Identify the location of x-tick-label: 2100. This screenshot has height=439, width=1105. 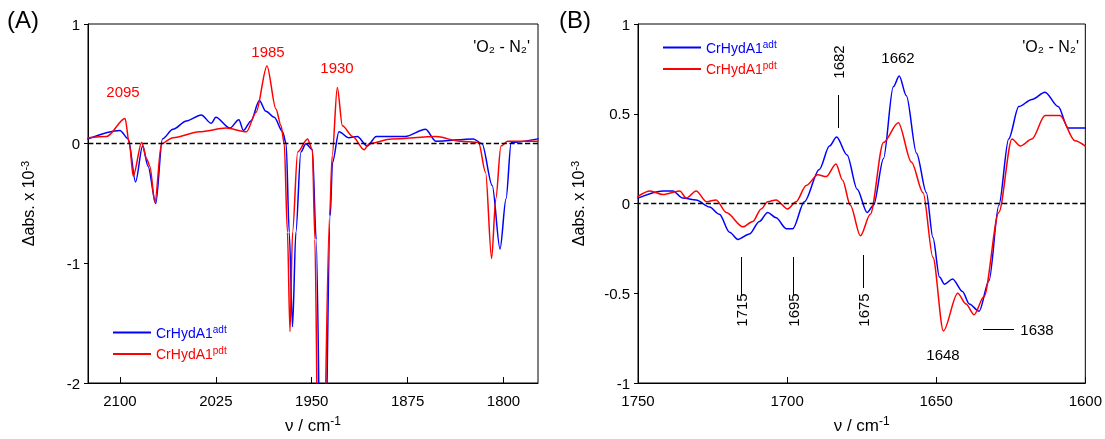
(120, 400).